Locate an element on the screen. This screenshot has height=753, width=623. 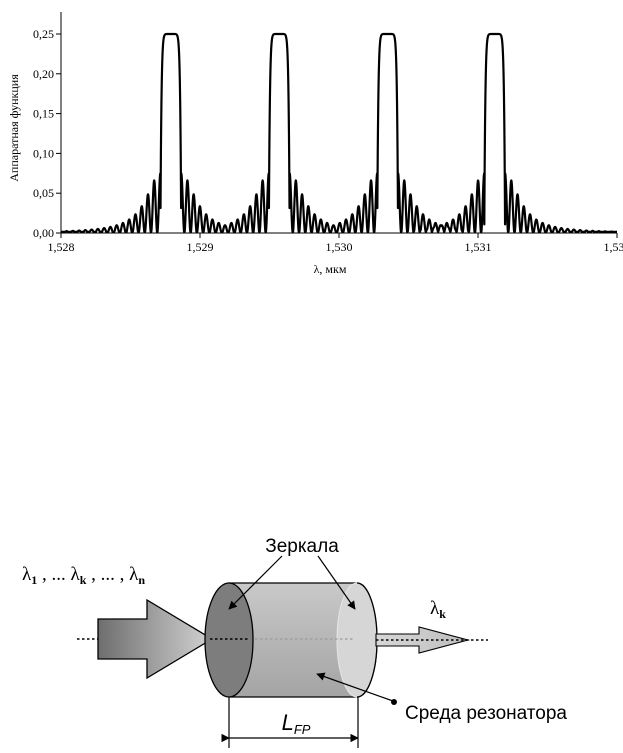
x-axis-label: λ, мкм is located at coordinates (330, 269).